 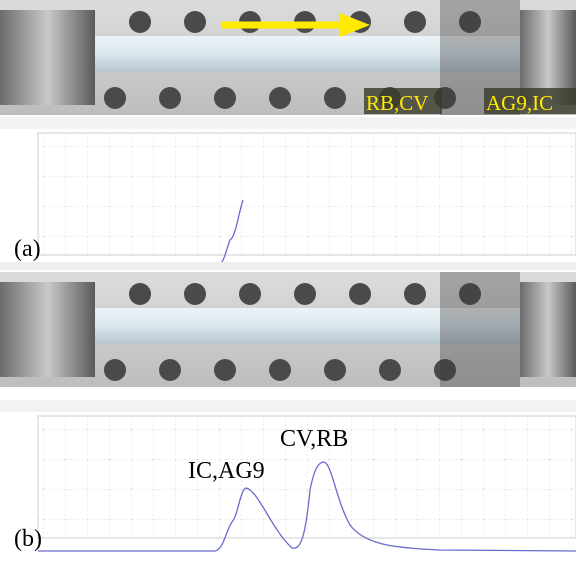 I want to click on peak-label: CV,RB, so click(x=314, y=439).